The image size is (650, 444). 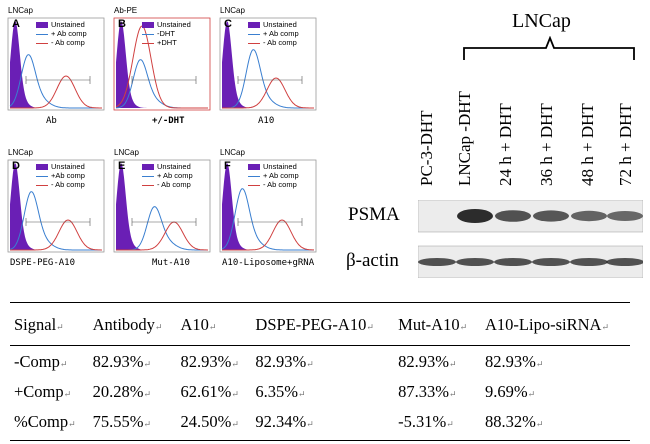 I want to click on blot-row-label-actin: β-actin, so click(x=372, y=260).